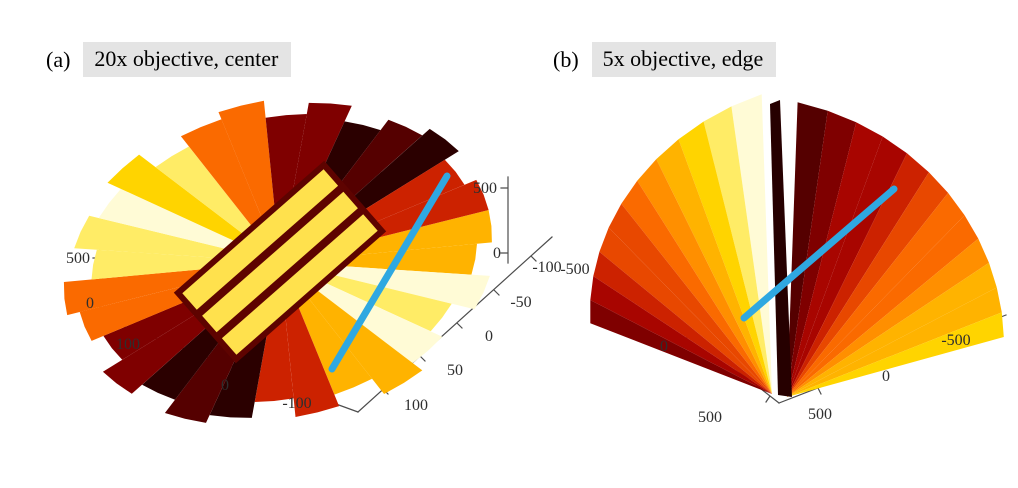  Describe the element at coordinates (78, 258) in the screenshot. I see `panel-a-z-tick-label: 500` at that location.